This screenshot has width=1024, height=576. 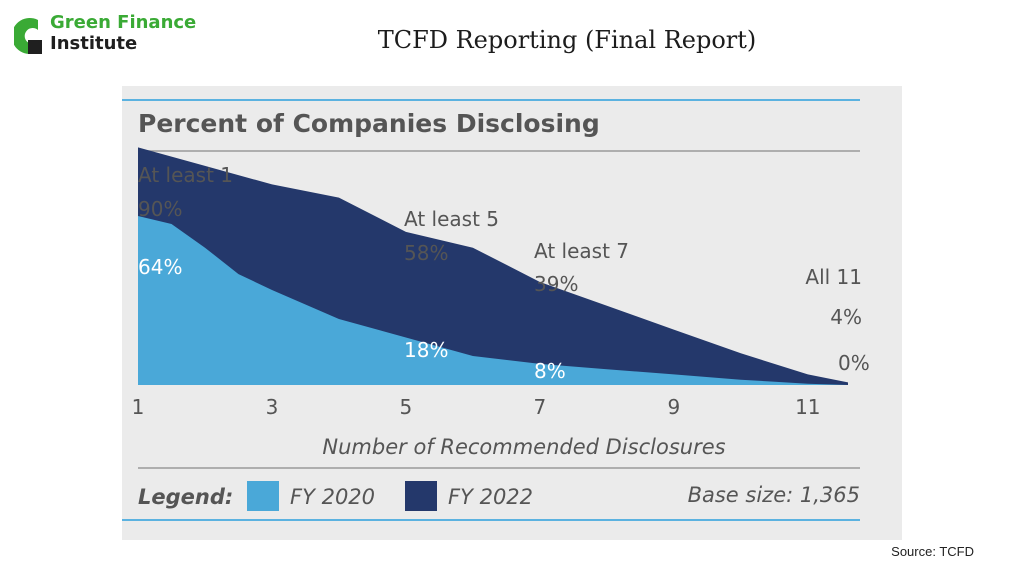 What do you see at coordinates (550, 371) in the screenshot?
I see `annotation-value-fy2020: 8%` at bounding box center [550, 371].